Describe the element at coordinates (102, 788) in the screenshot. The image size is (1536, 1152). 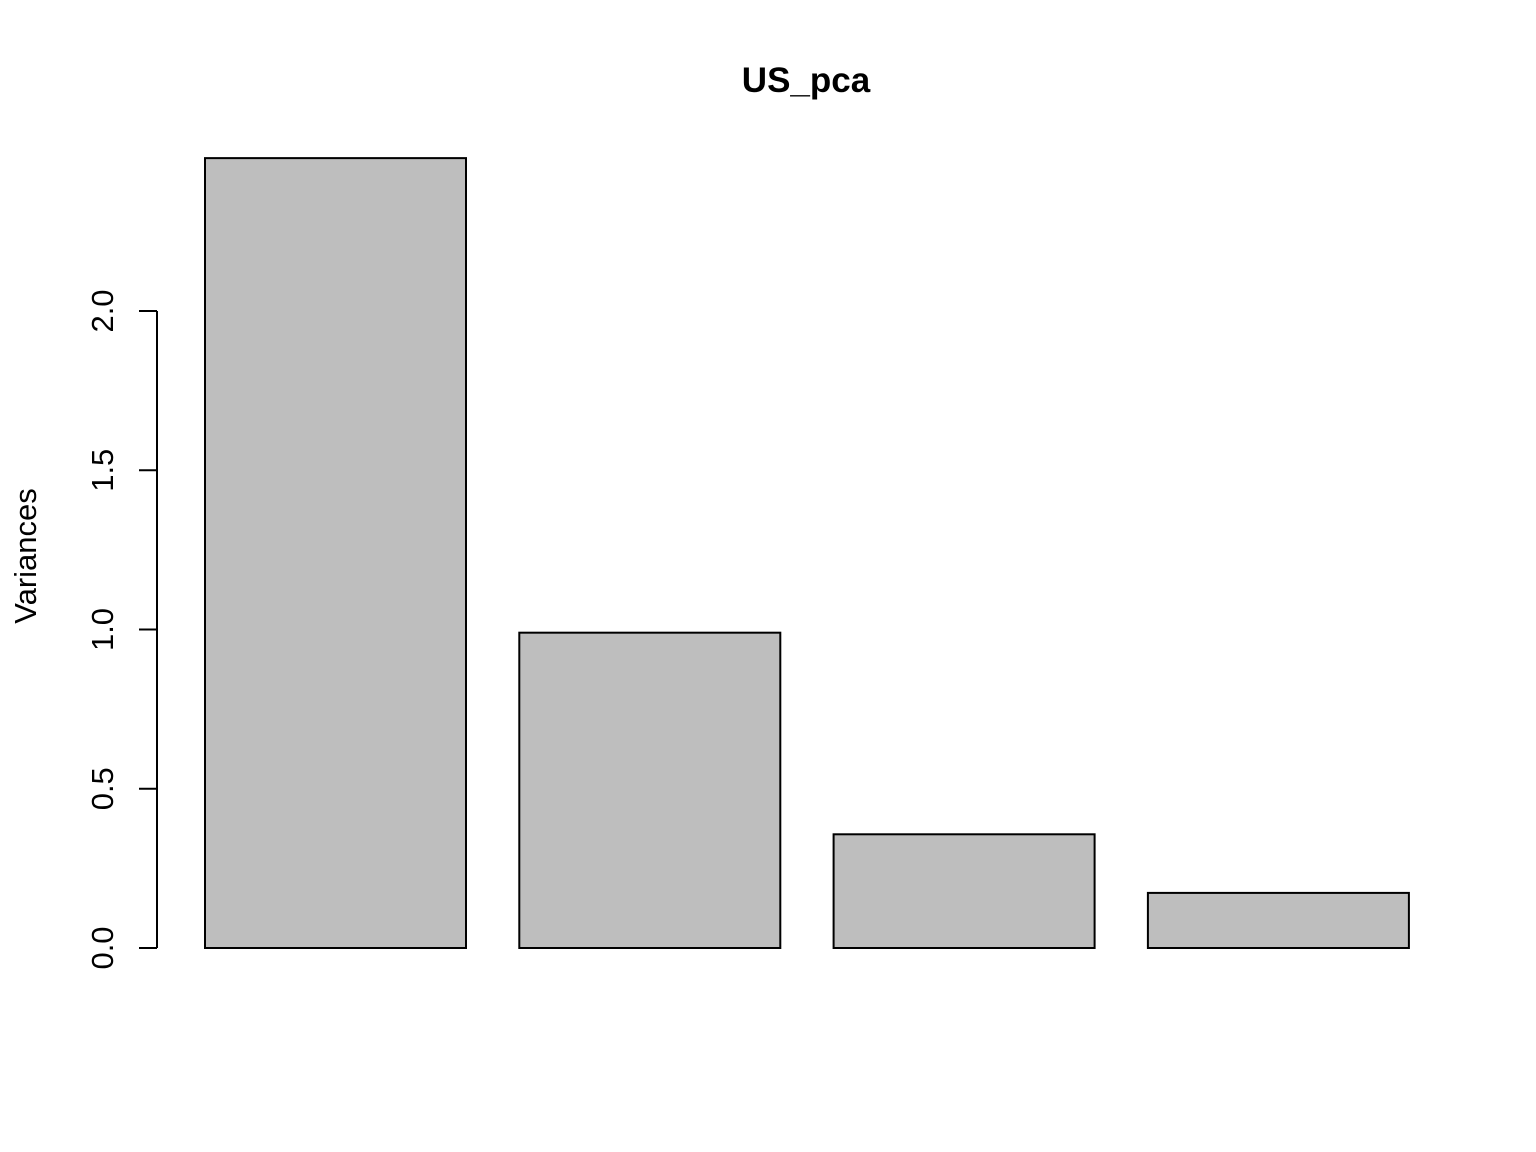
I see `y-tick-label: 0.5` at that location.